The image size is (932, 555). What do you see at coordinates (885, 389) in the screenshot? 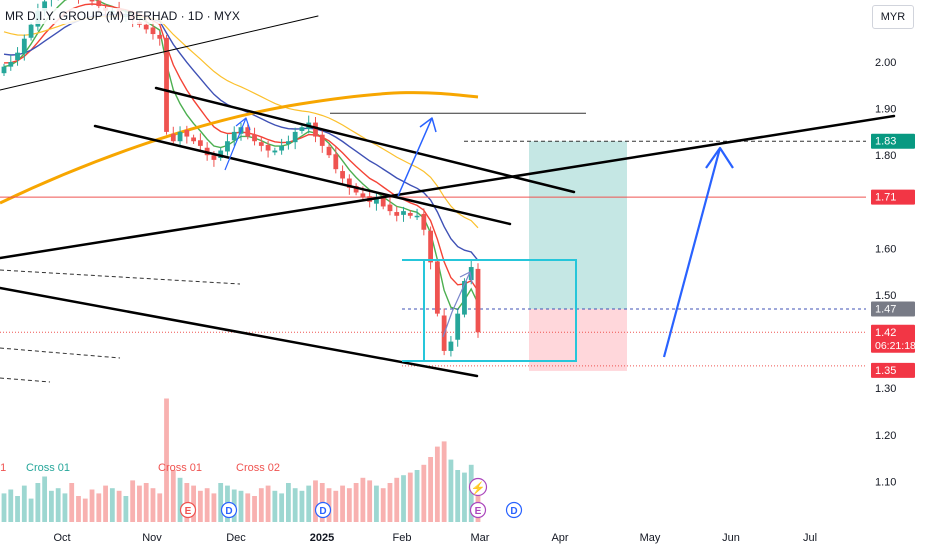
I see `y-axis-tick: 1.30` at bounding box center [885, 389].